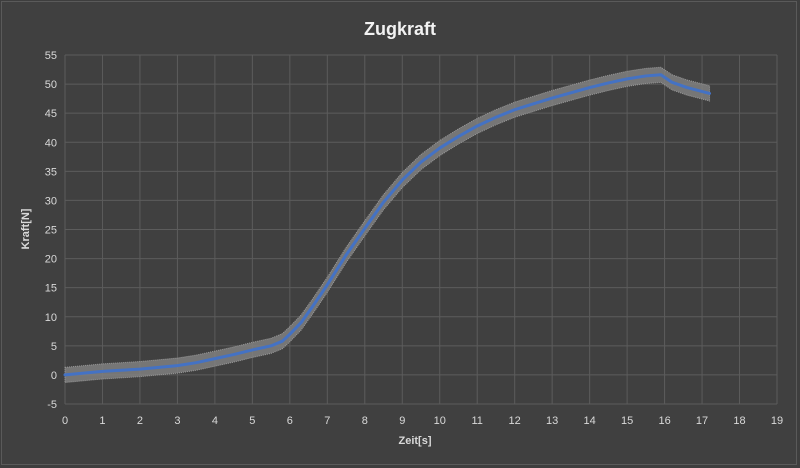 This screenshot has height=468, width=800. I want to click on x-tick-label: 7, so click(327, 421).